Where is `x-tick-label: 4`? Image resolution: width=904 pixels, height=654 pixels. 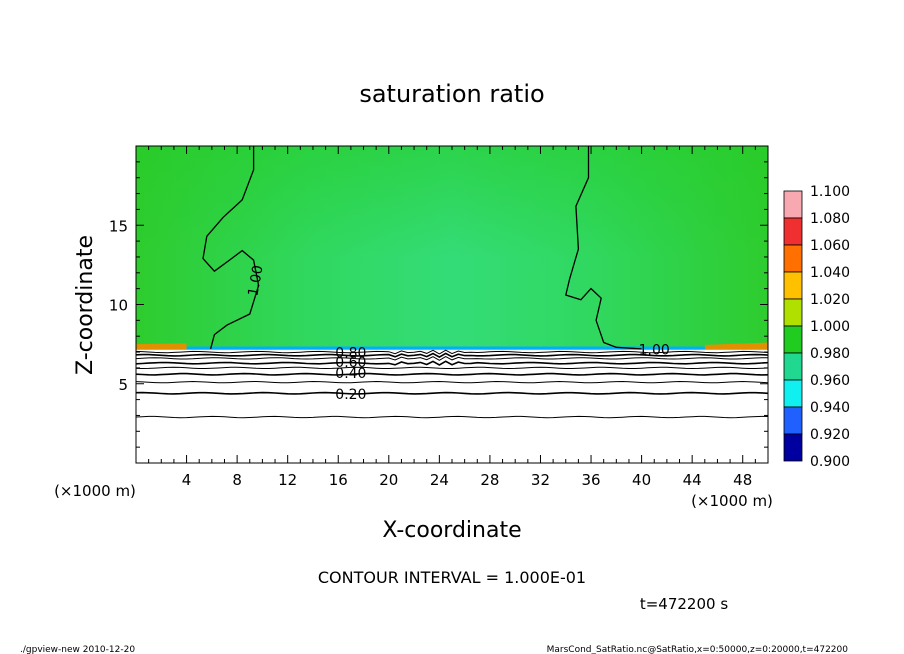 x-tick-label: 4 is located at coordinates (187, 480).